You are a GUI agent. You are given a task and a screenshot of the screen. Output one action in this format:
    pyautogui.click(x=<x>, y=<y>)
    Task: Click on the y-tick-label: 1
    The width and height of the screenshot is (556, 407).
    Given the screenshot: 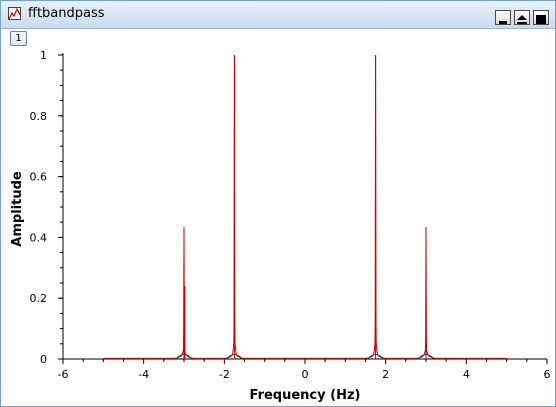 What is the action you would take?
    pyautogui.click(x=43, y=55)
    